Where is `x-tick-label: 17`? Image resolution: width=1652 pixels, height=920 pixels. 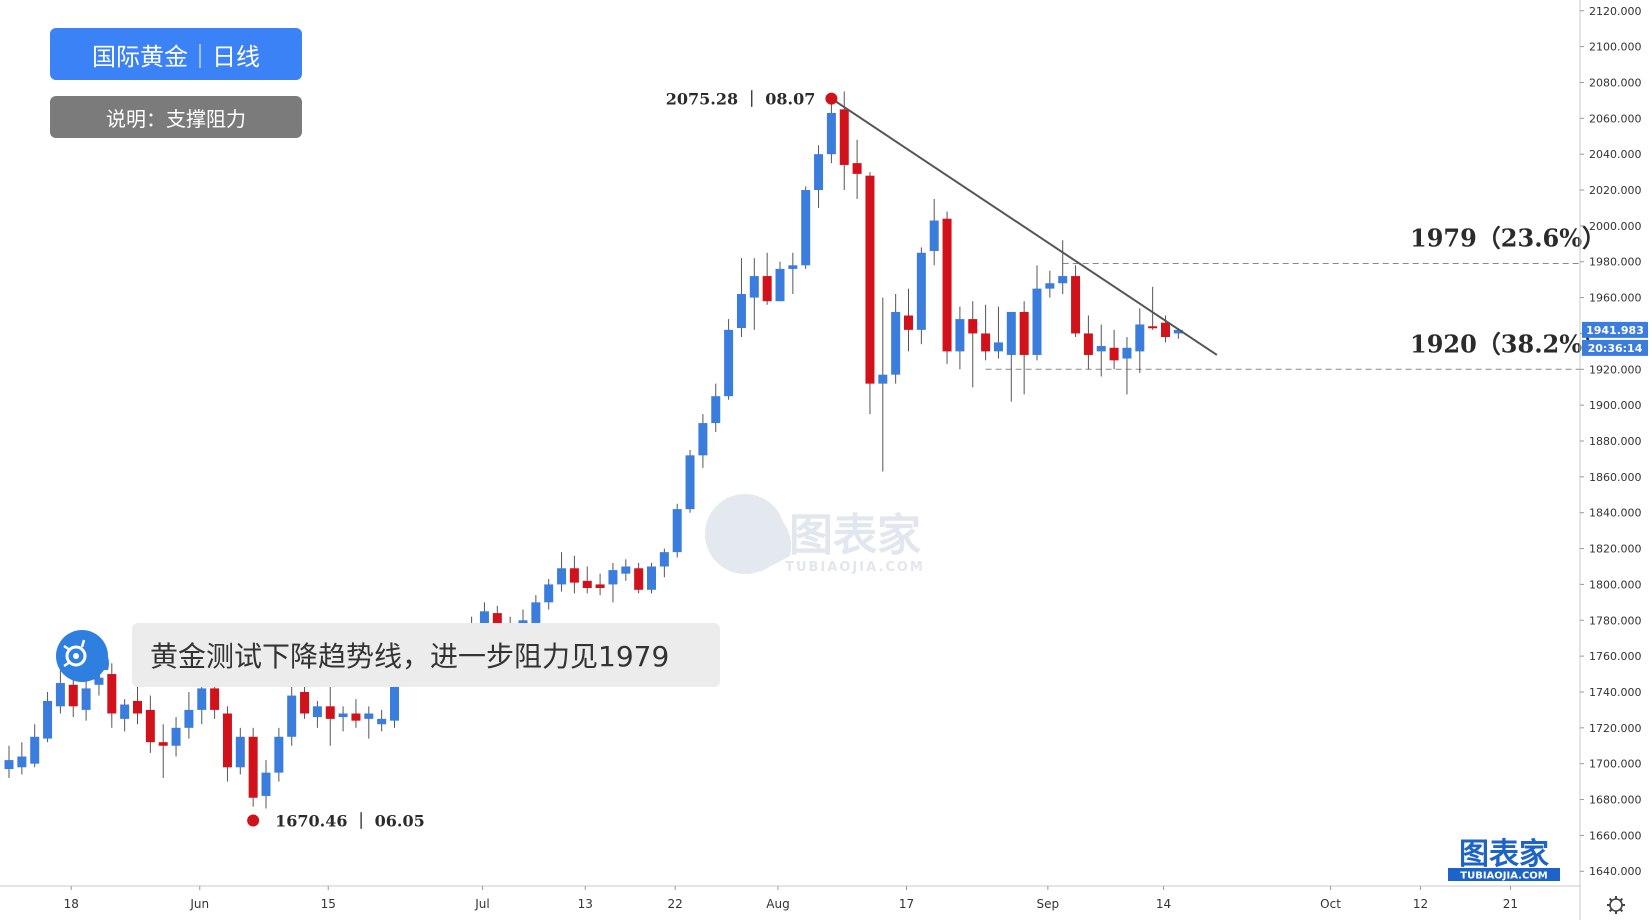
x-tick-label: 17 is located at coordinates (906, 904).